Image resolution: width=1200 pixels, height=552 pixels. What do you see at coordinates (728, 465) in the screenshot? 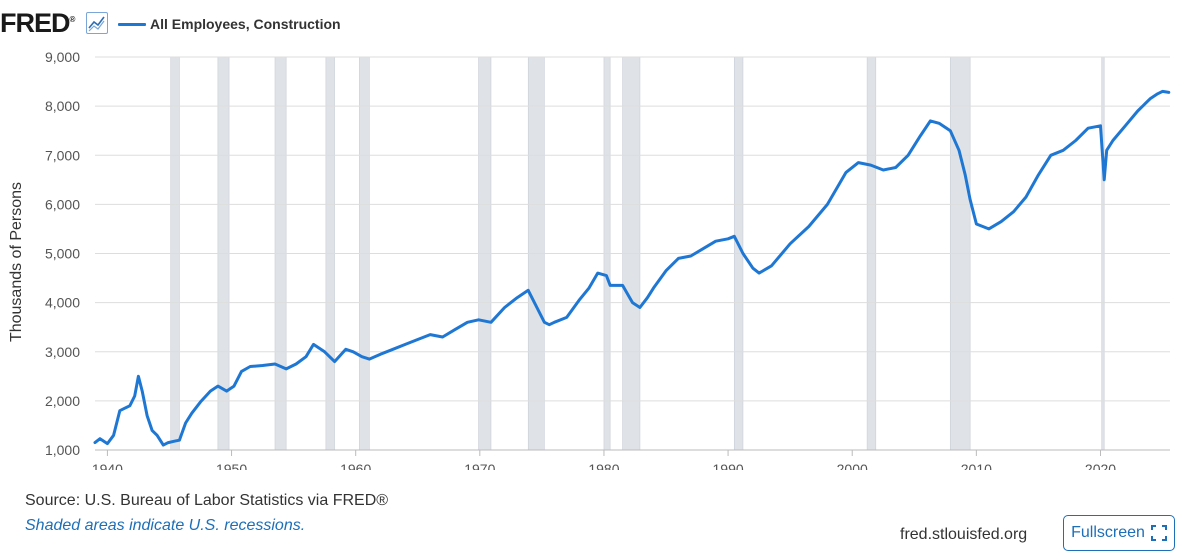
I see `x-tick-label: 1990` at bounding box center [728, 465].